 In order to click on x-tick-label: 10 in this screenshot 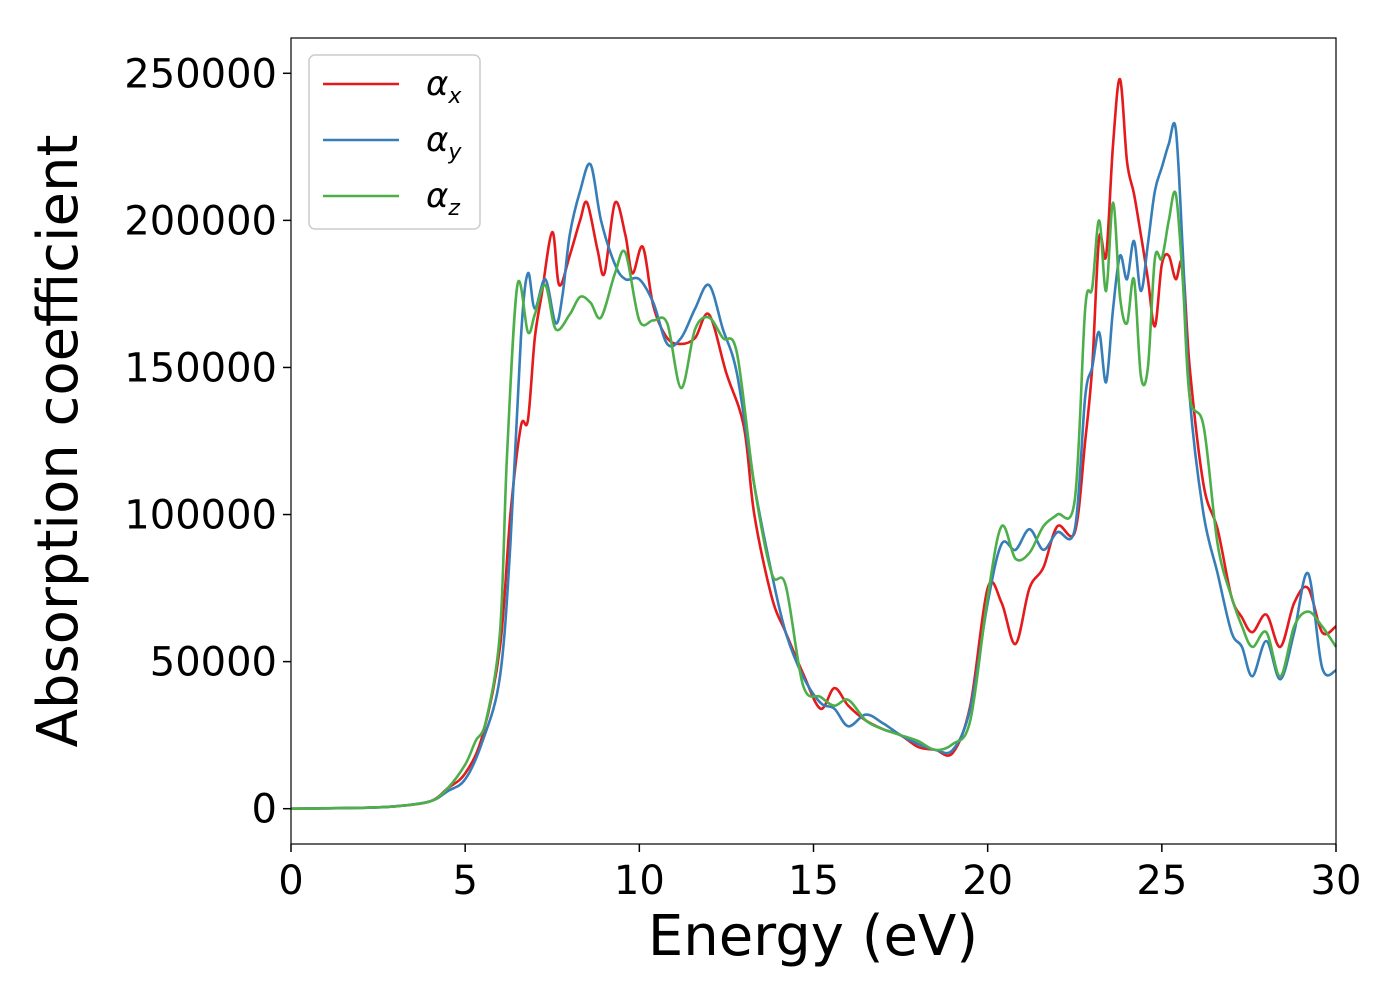, I will do `click(639, 881)`.